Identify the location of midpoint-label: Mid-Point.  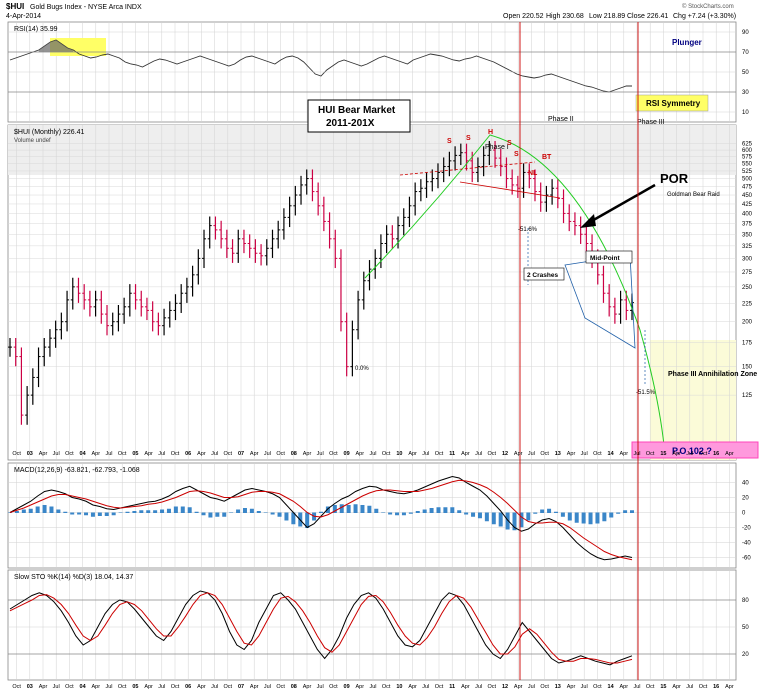
(605, 258).